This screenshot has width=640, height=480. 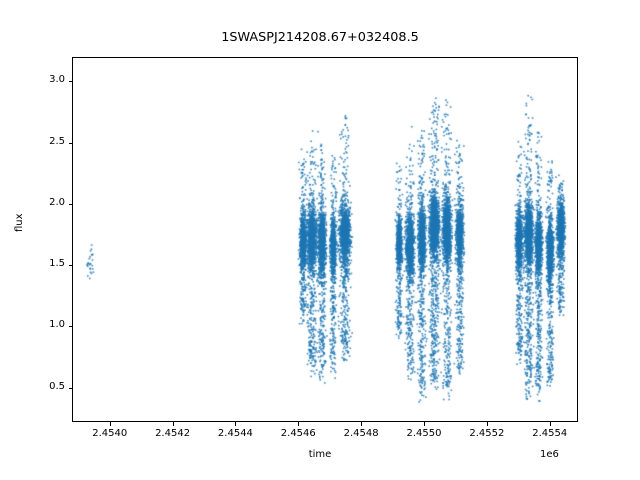 What do you see at coordinates (57, 202) in the screenshot?
I see `y-tick-label: 2.0` at bounding box center [57, 202].